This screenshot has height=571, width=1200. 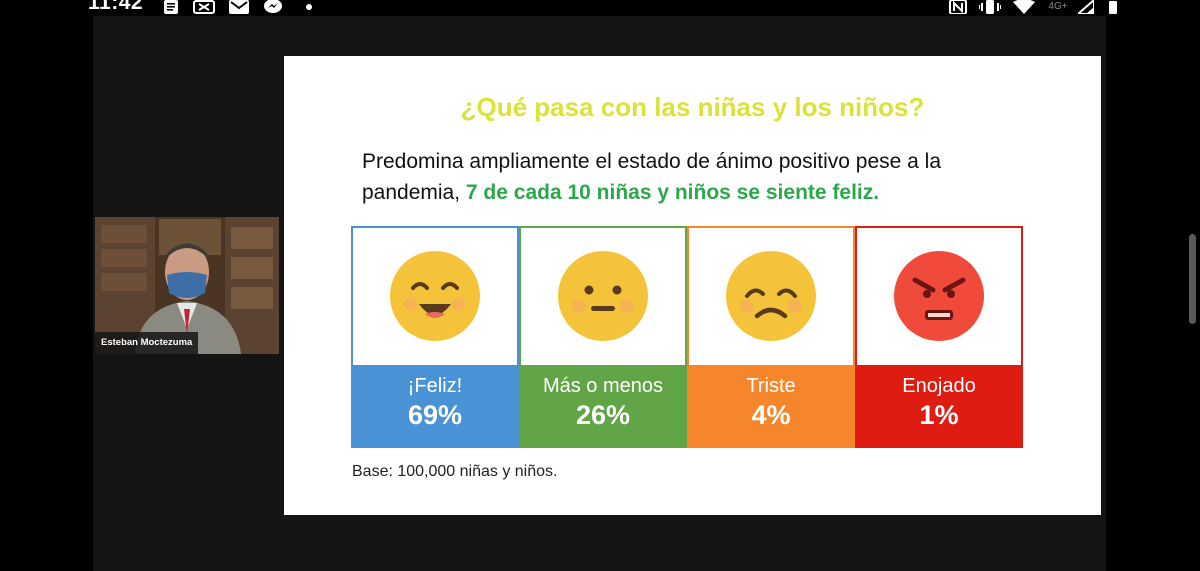 What do you see at coordinates (455, 471) in the screenshot?
I see `slide-base-note: Base: 100,000 niñas y niños.` at bounding box center [455, 471].